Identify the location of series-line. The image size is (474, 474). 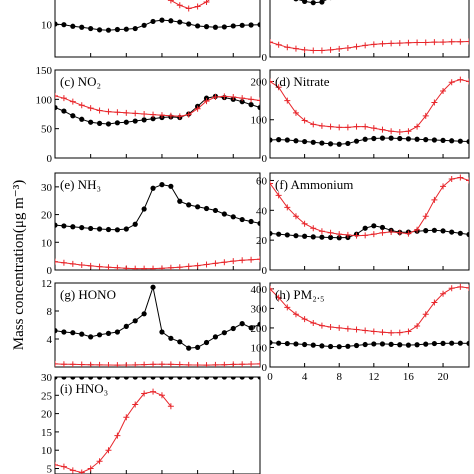
(369, 232).